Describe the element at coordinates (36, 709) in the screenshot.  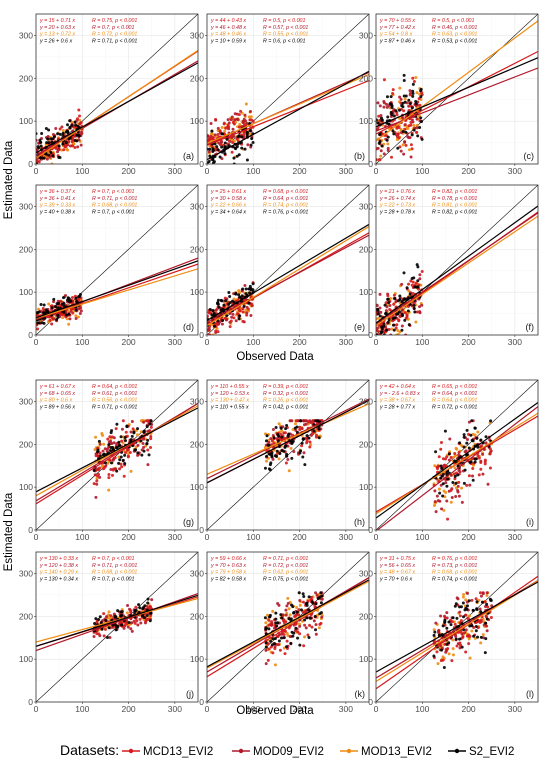
I see `x-tick-label: 0` at that location.